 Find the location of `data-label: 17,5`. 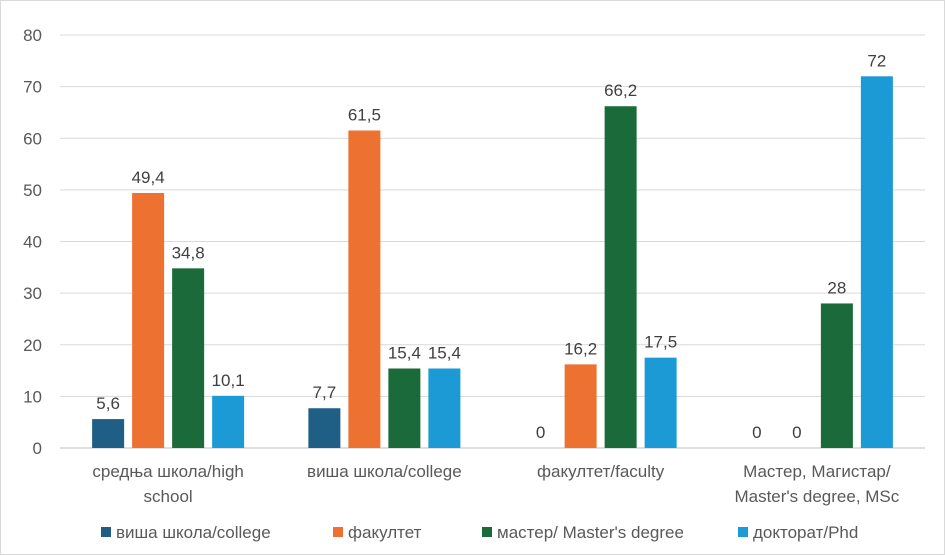

data-label: 17,5 is located at coordinates (660, 342).